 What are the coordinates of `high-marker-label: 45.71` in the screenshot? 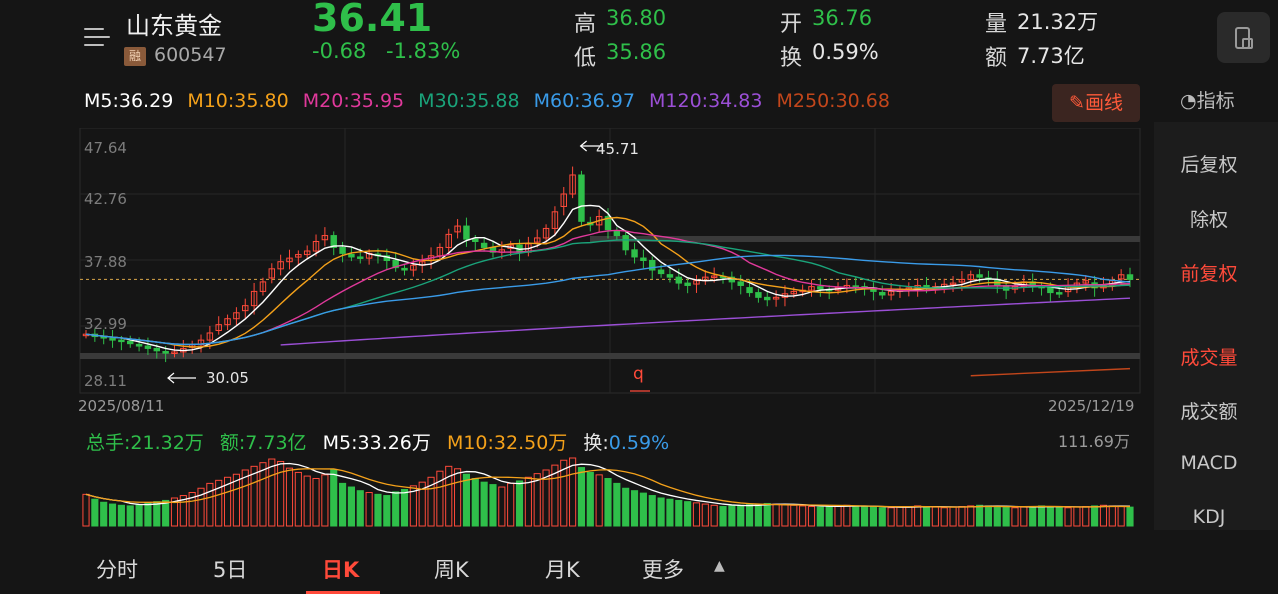 It's located at (617, 149).